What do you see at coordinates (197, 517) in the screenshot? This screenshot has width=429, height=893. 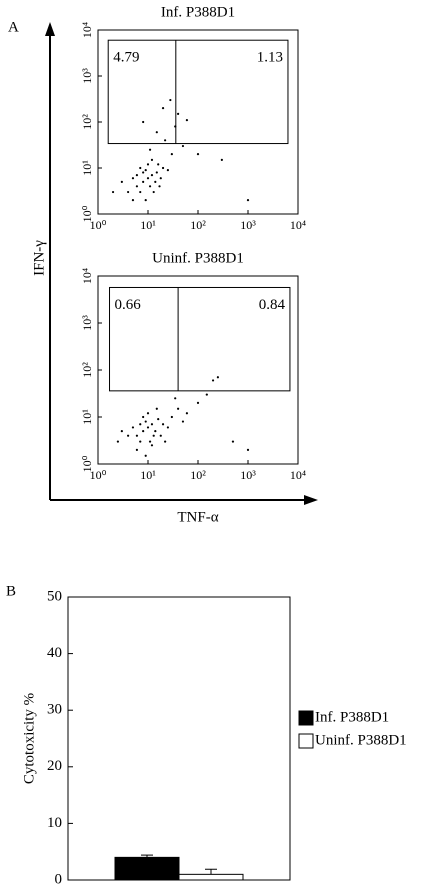 I see `x-axis-label: TNF-α` at bounding box center [197, 517].